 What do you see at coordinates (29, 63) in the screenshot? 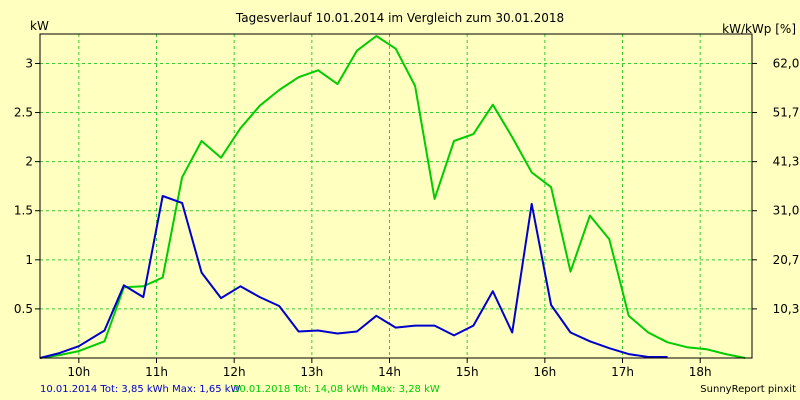
I see `y-left-tick-label-5: 3` at bounding box center [29, 63].